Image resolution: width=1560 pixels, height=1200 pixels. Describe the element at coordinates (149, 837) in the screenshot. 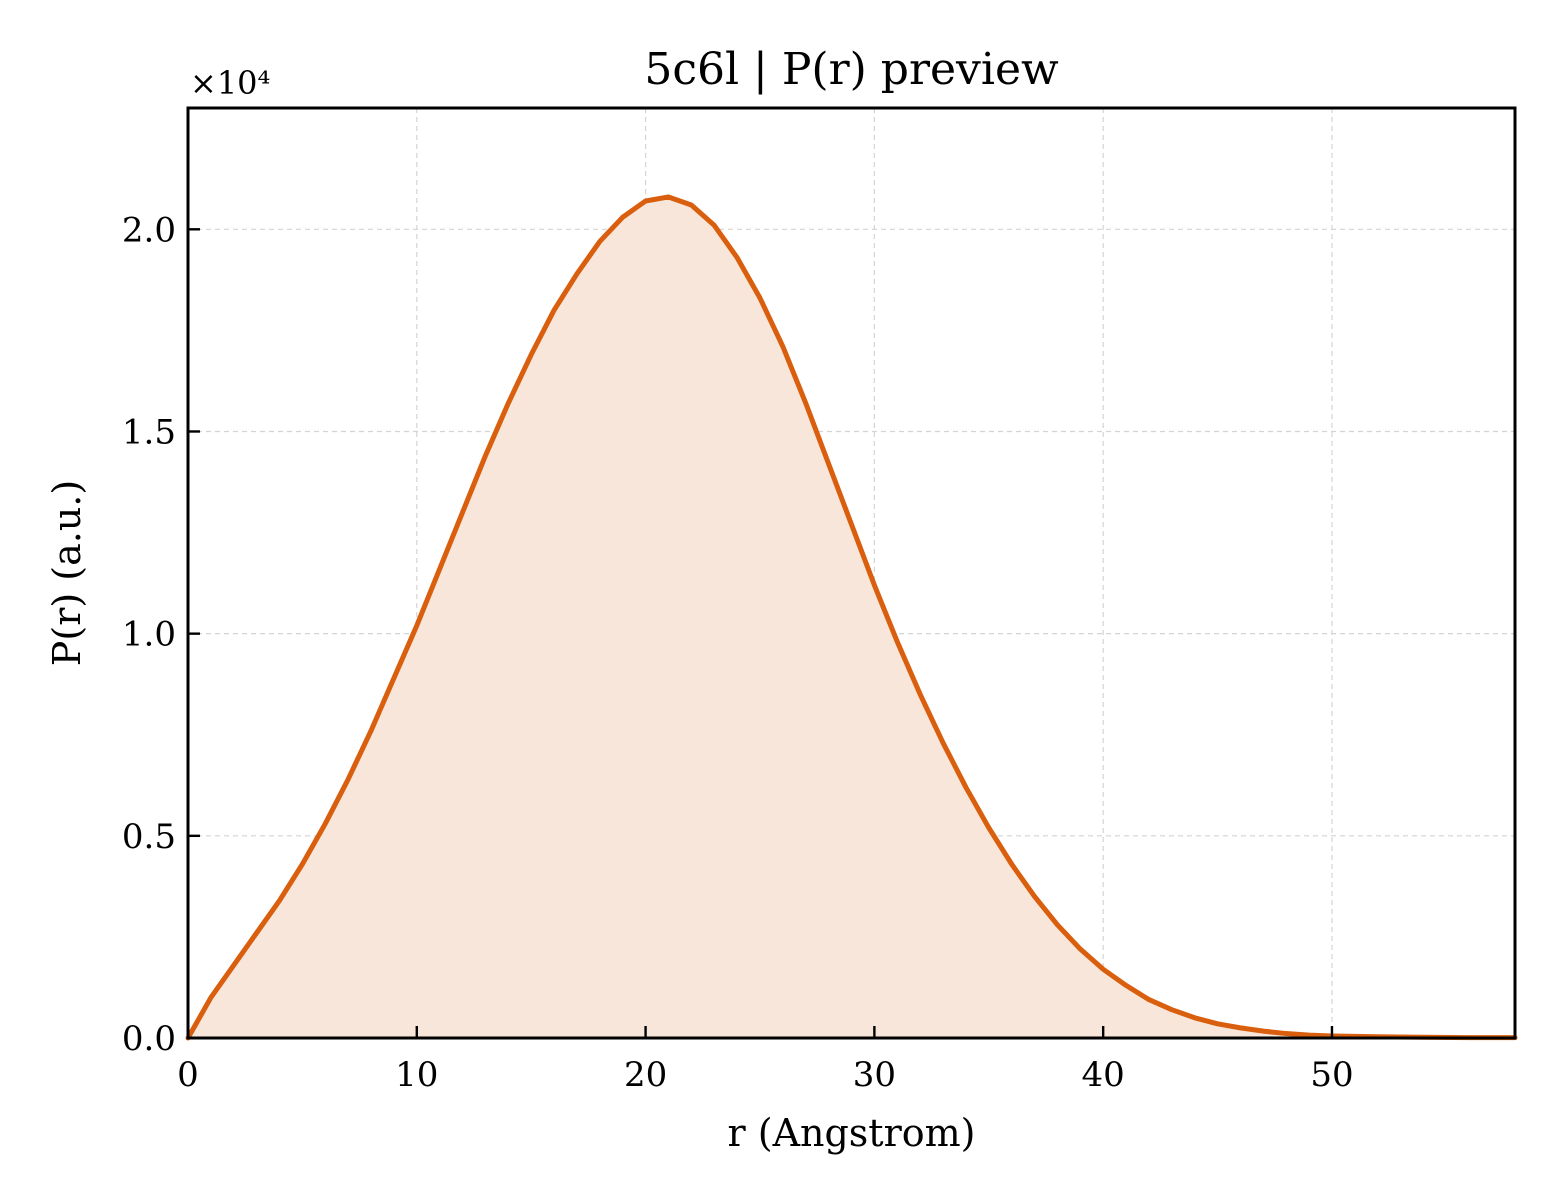

I see `y-tick-label: 0.5` at that location.